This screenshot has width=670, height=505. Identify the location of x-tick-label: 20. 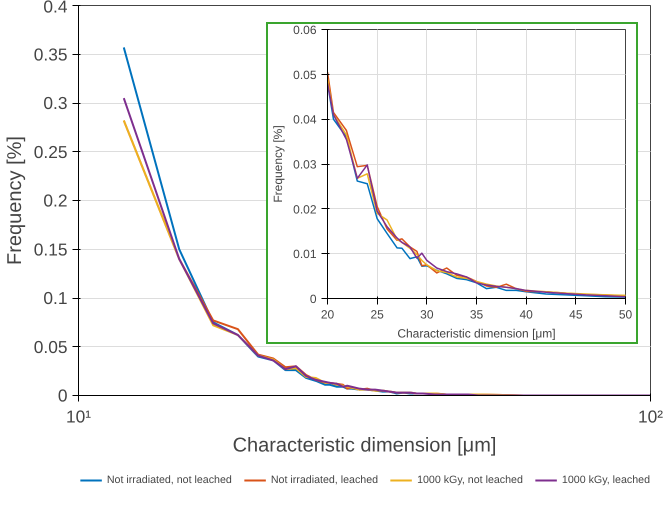
(327, 315).